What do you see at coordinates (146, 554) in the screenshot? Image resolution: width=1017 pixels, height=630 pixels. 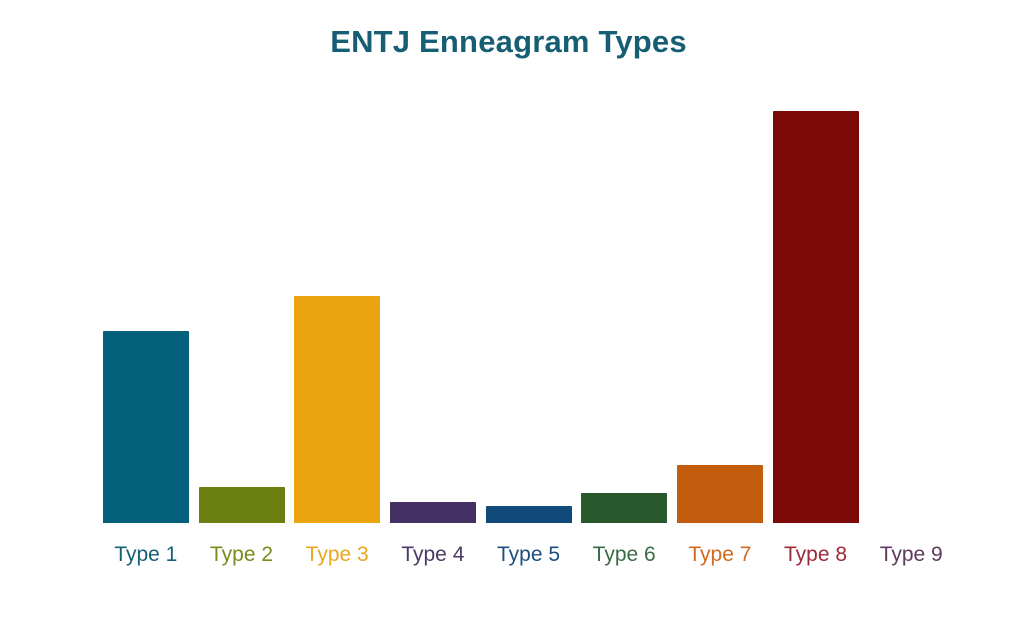 I see `x-axis-label-type-1: Type 1` at bounding box center [146, 554].